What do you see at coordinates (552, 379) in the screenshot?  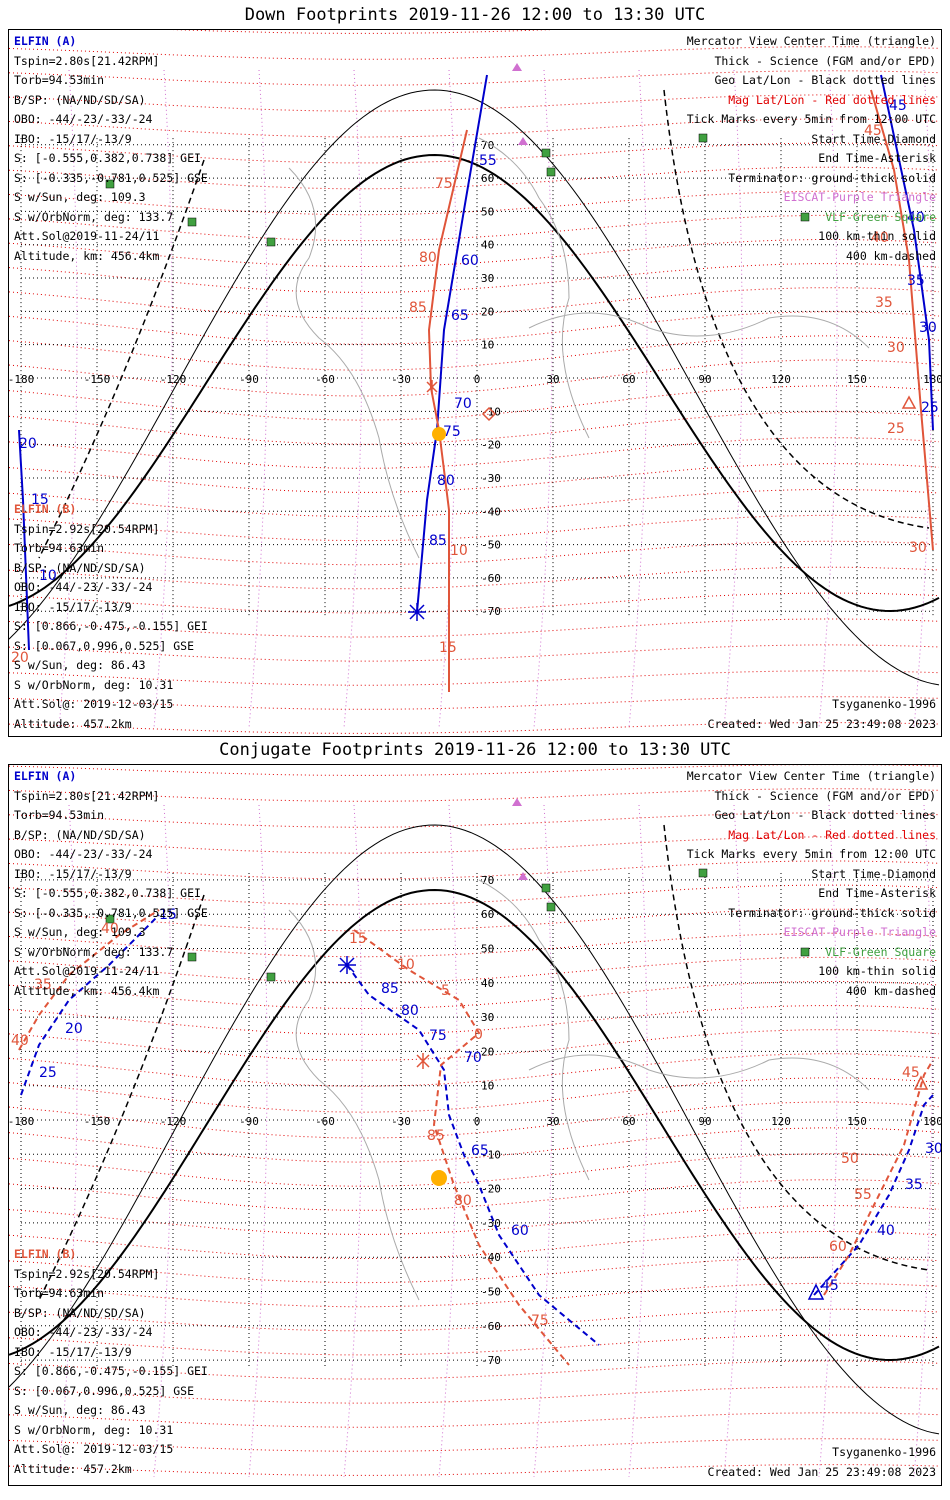 I see `lon-tick-label: 30` at bounding box center [552, 379].